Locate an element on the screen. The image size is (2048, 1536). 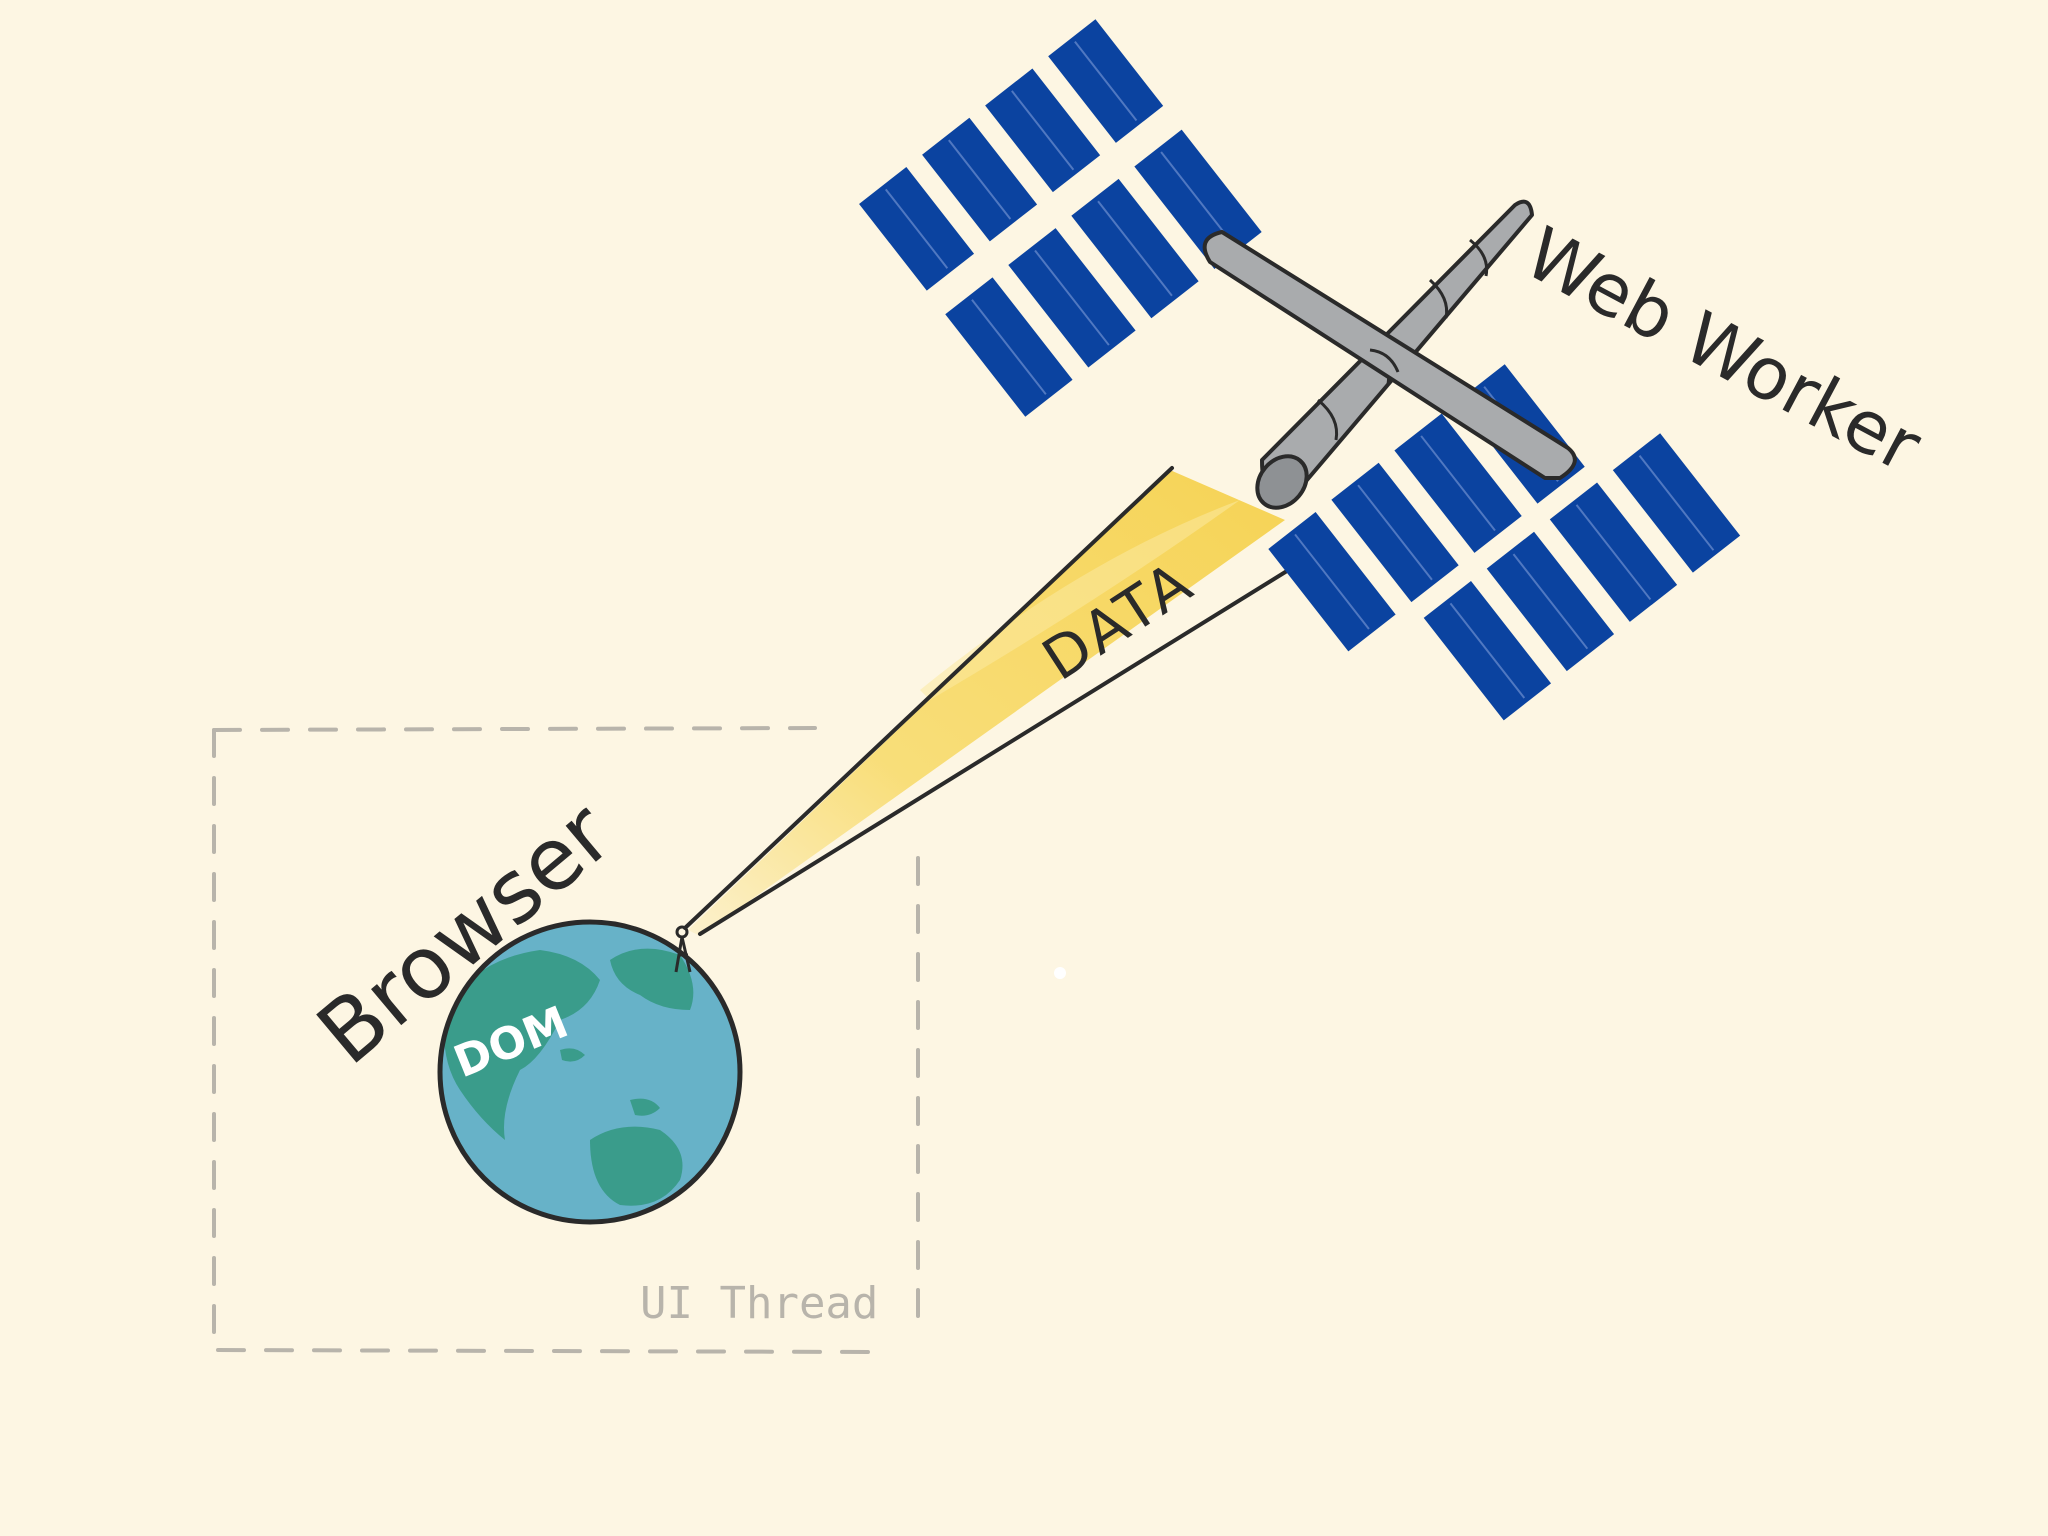
web-worker-label: Web Worker is located at coordinates (1723, 350).